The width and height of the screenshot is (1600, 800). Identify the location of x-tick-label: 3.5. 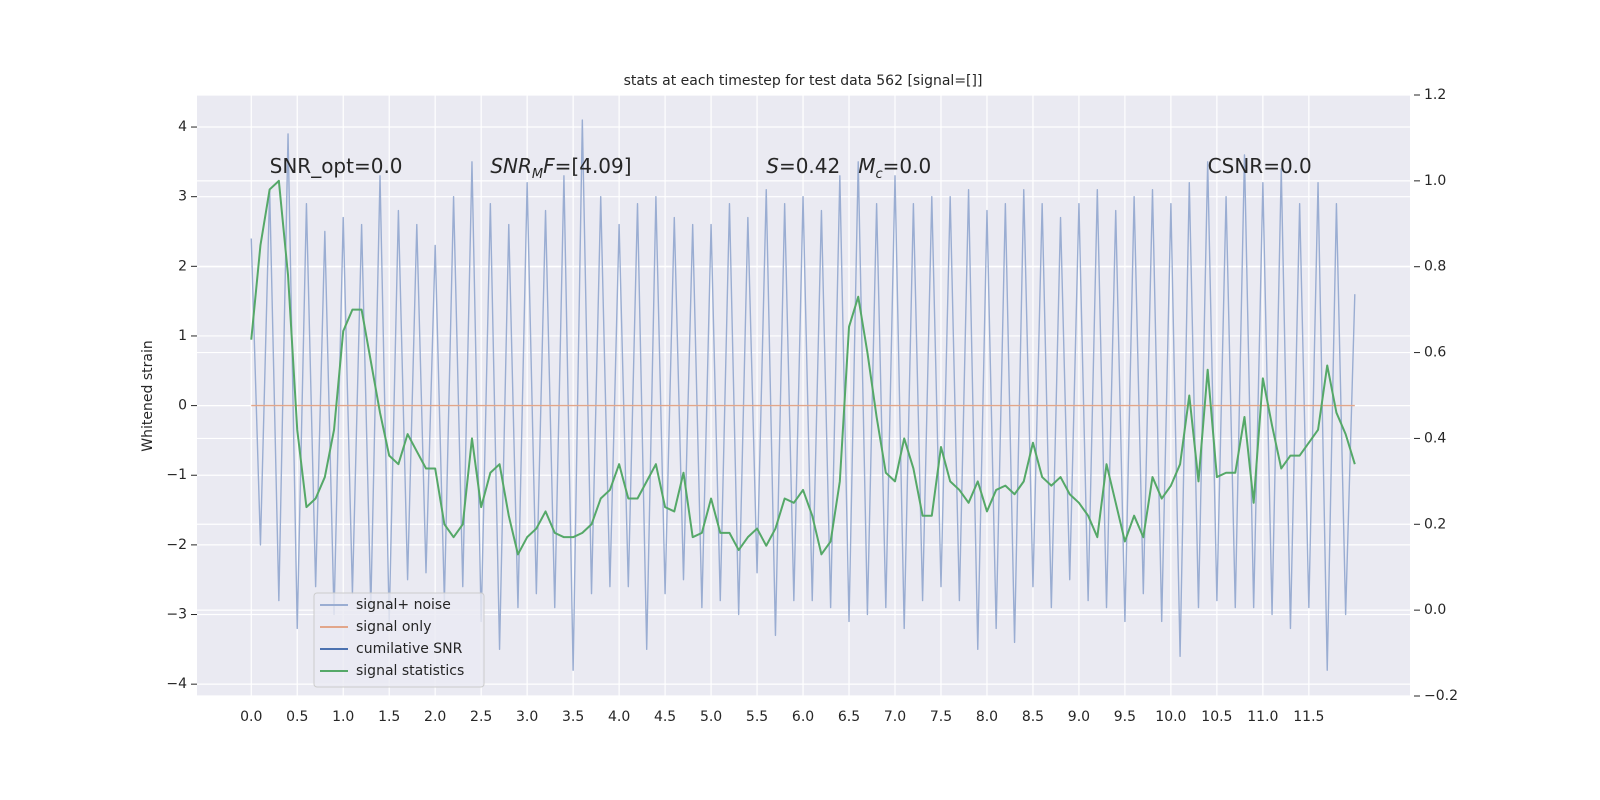
(573, 717).